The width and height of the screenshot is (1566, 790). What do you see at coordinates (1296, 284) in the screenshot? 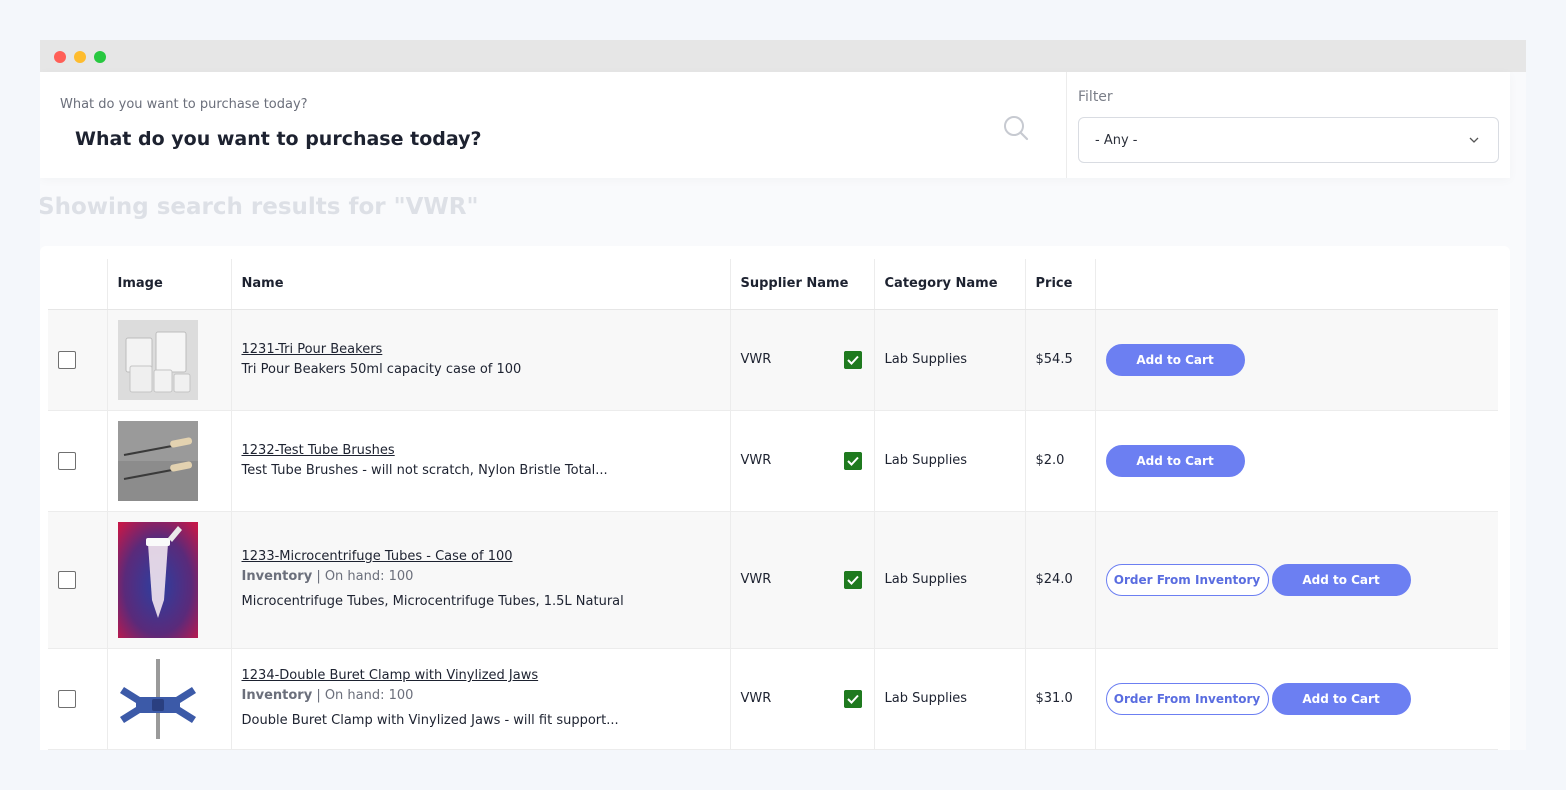
I see `actions-column-header` at bounding box center [1296, 284].